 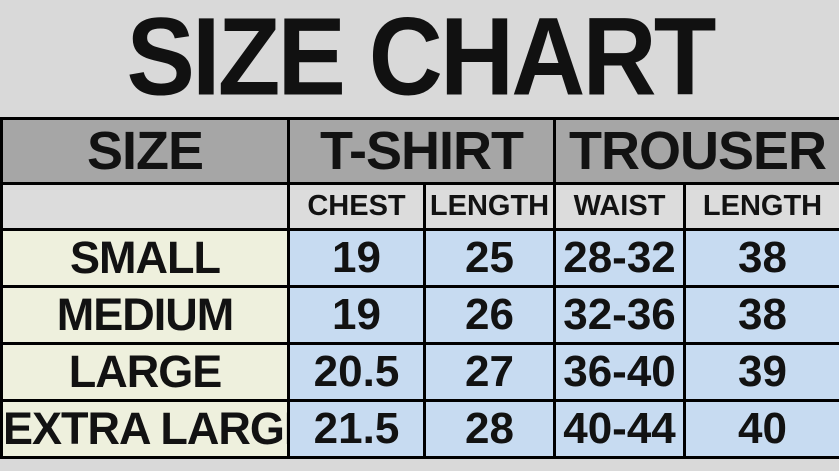 What do you see at coordinates (489, 258) in the screenshot?
I see `cell-small-tshirt-length: 25` at bounding box center [489, 258].